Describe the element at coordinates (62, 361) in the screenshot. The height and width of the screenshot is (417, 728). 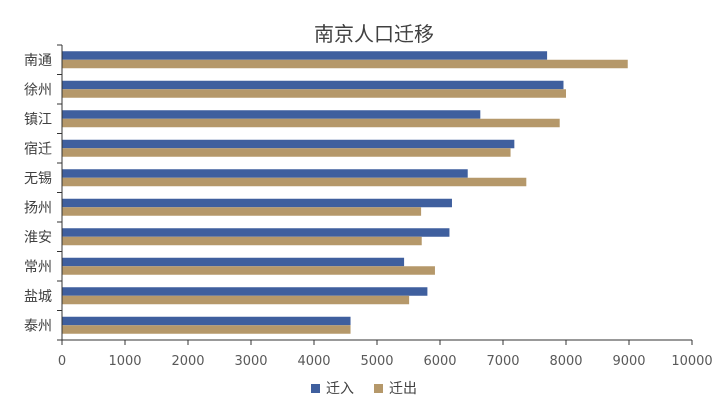
I see `x-tick-label: 0` at that location.